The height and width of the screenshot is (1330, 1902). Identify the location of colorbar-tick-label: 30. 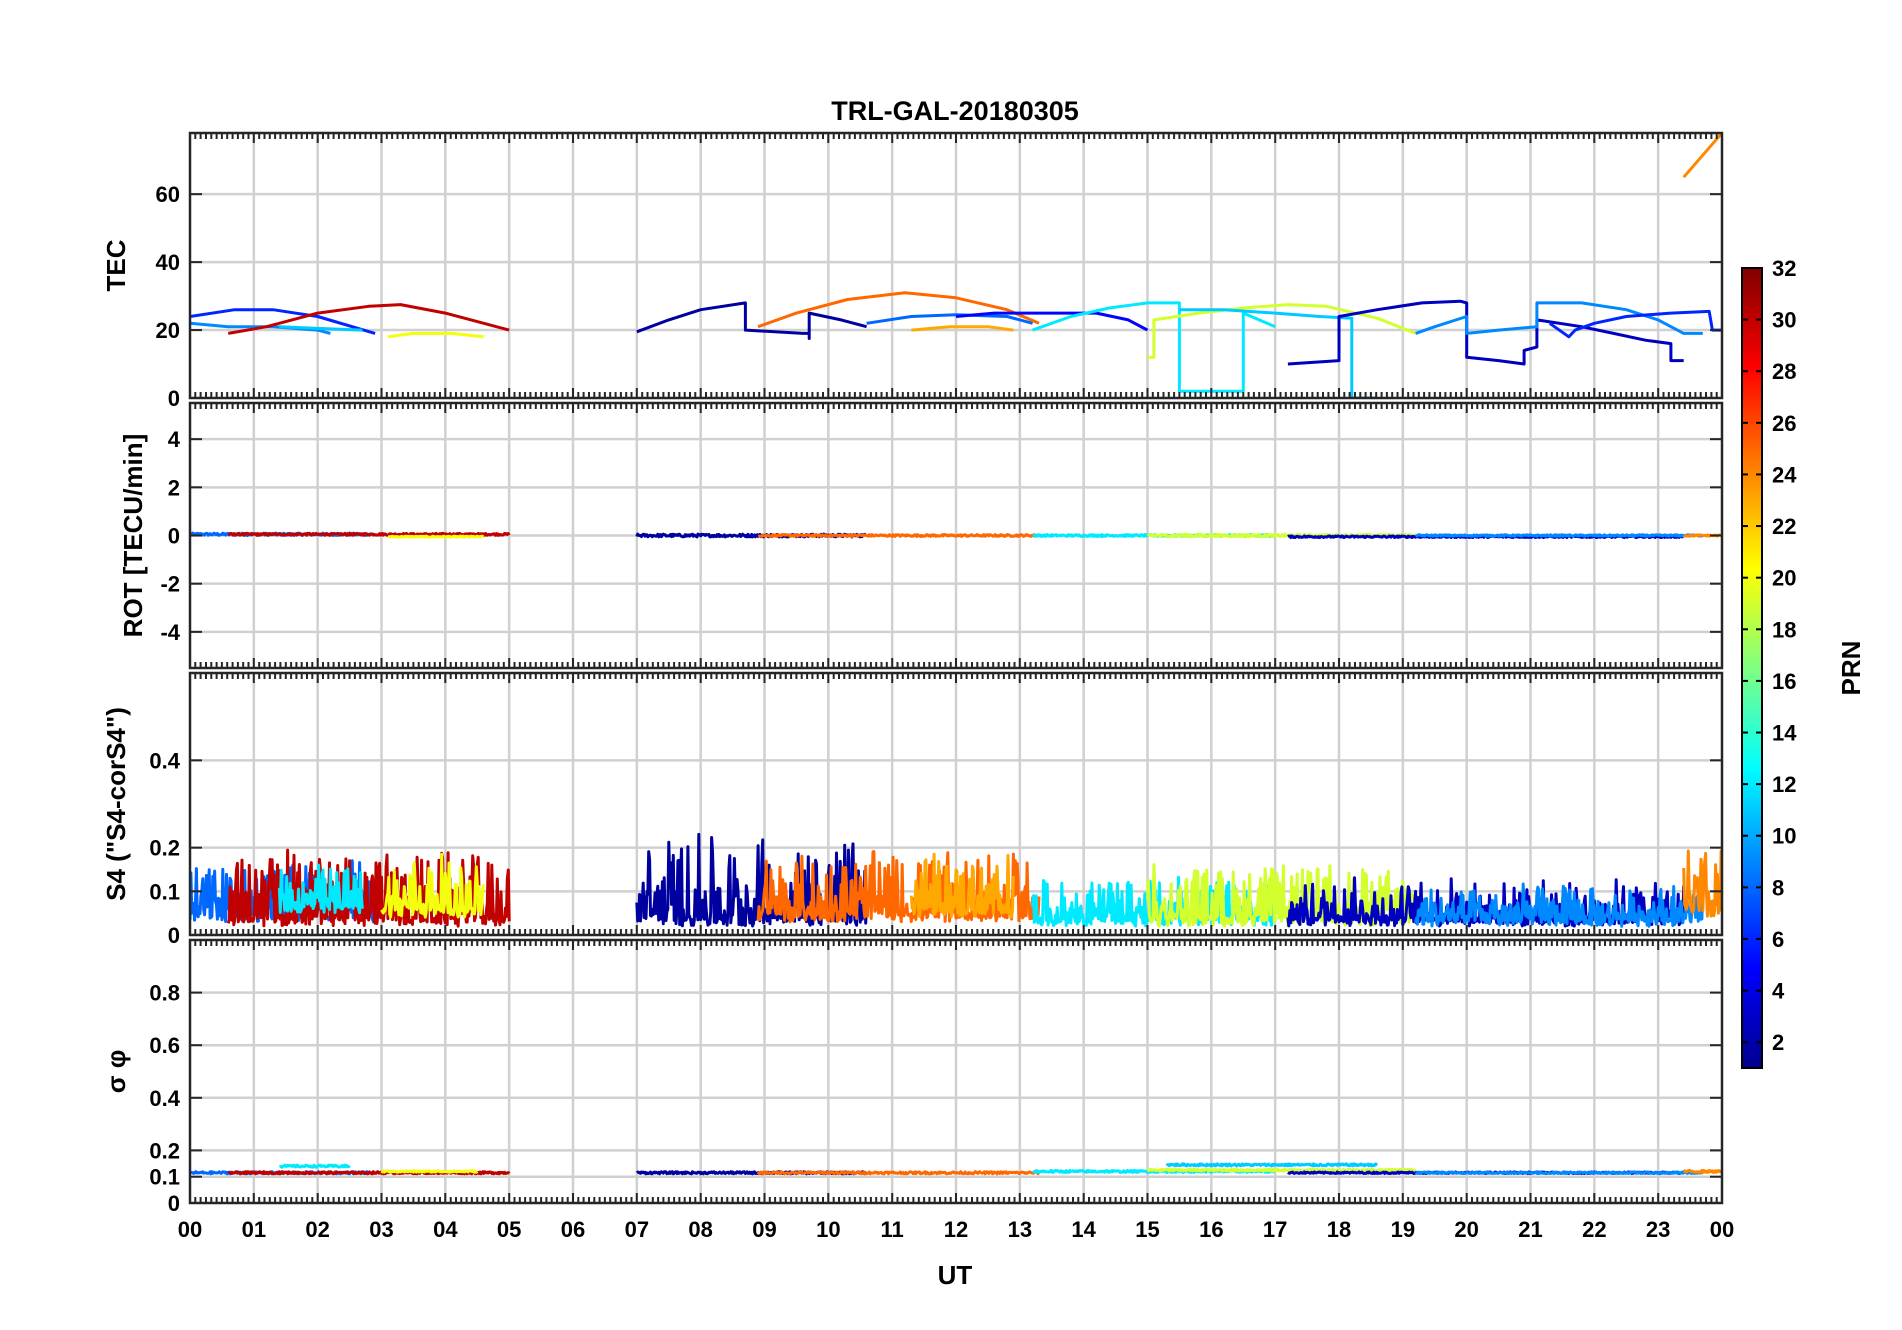
(1784, 320).